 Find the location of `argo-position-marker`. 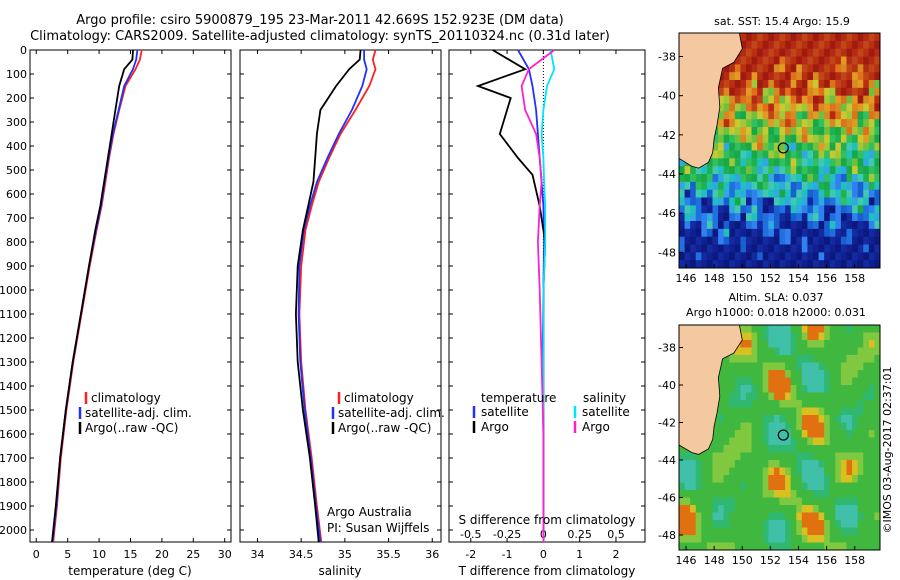

argo-position-marker is located at coordinates (783, 435).